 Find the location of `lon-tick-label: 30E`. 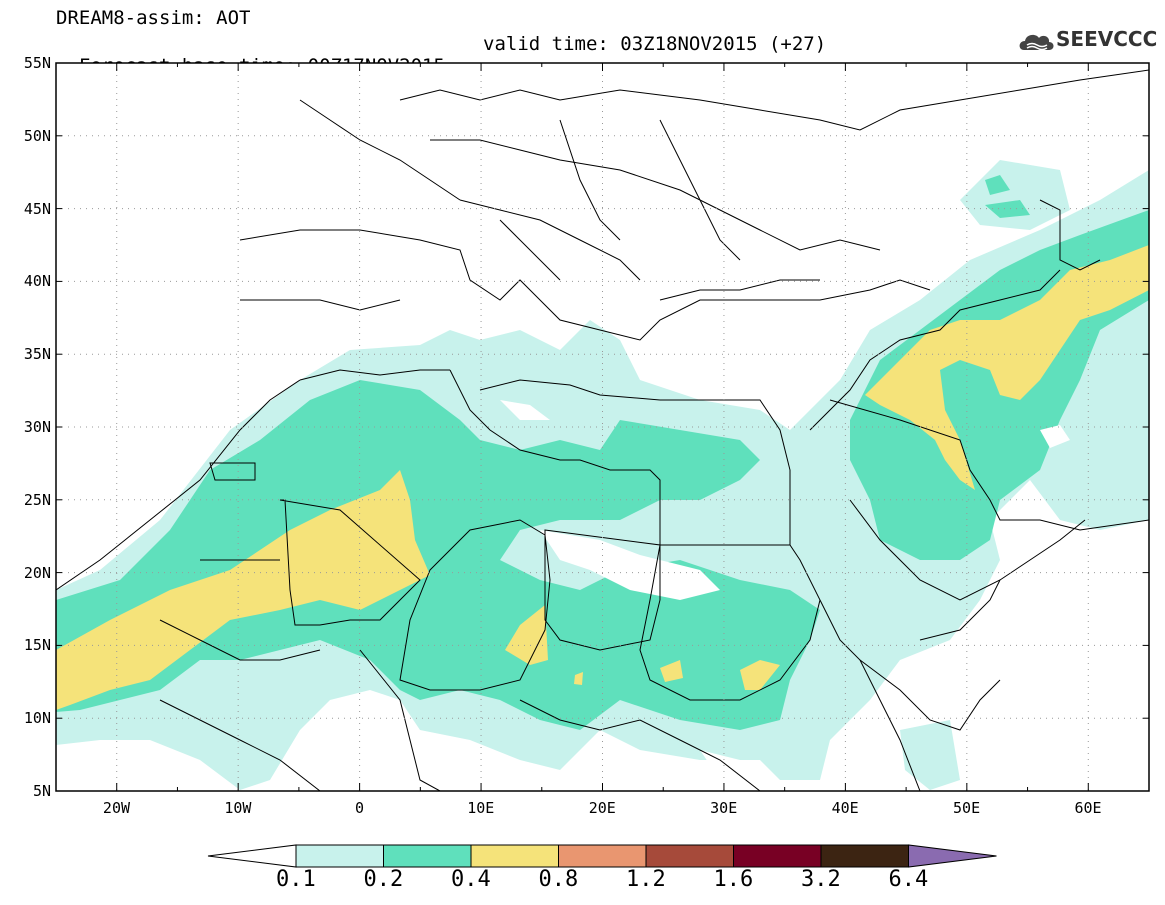

lon-tick-label: 30E is located at coordinates (724, 808).